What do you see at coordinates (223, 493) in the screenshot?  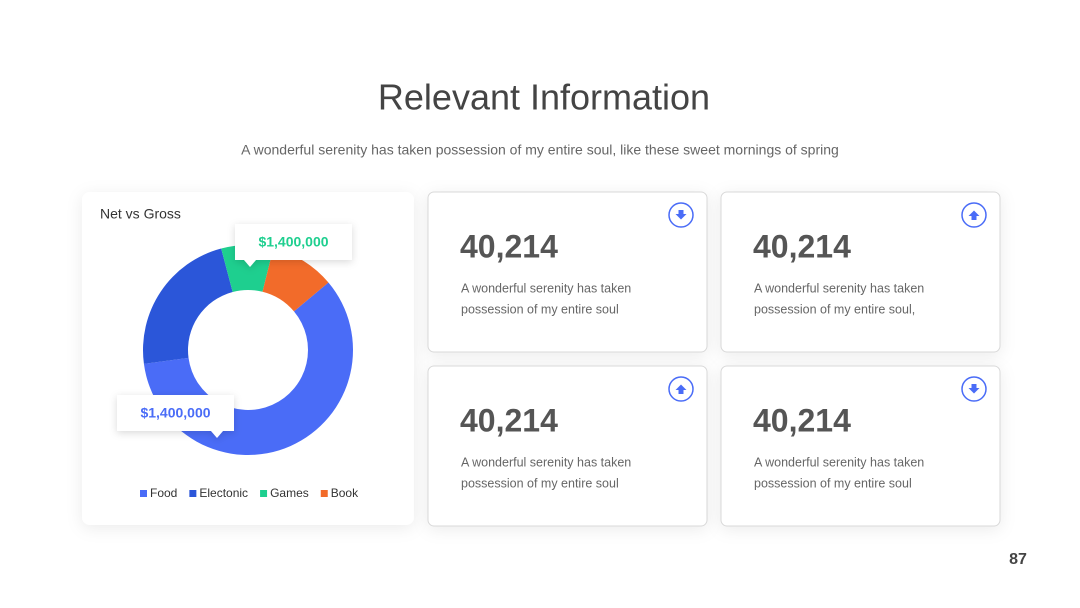 I see `legend-label: Electonic` at bounding box center [223, 493].